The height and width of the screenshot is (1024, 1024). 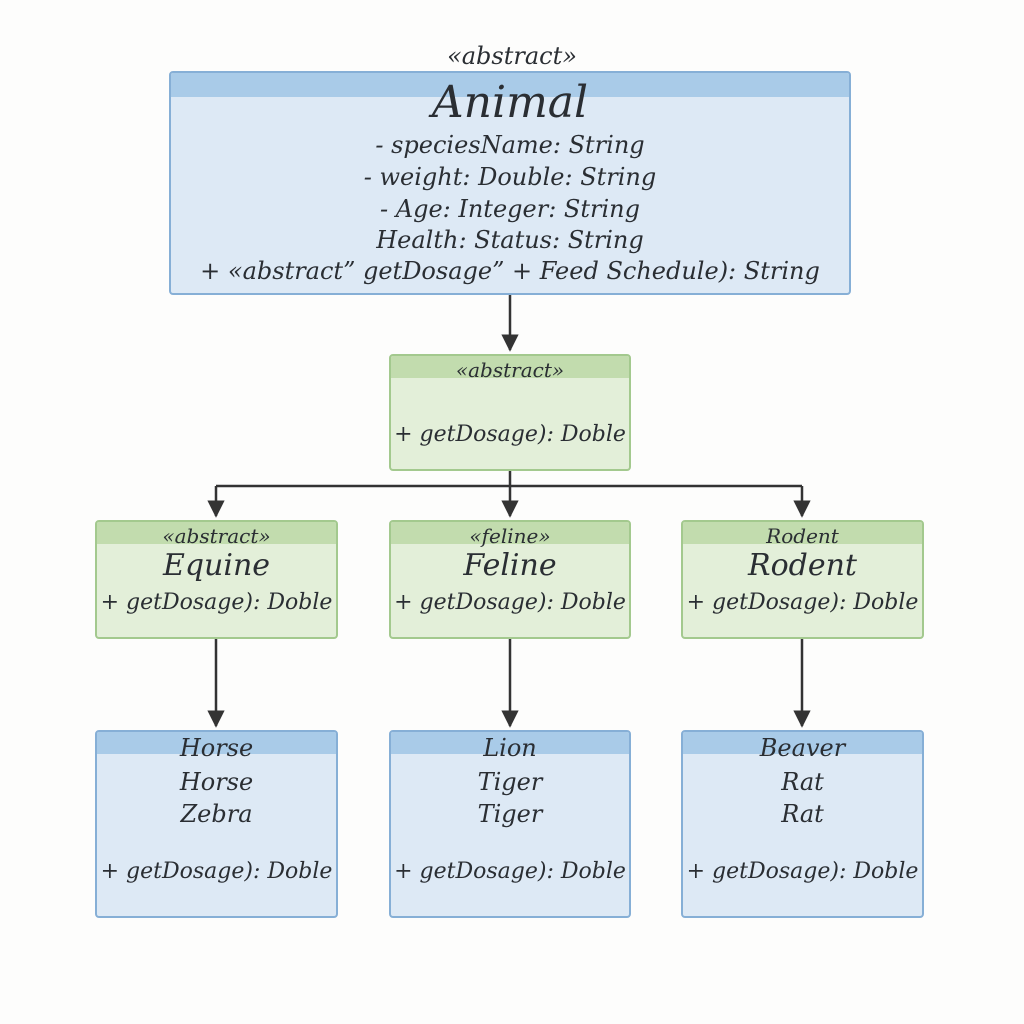 I want to click on class-feline: «feline» Feline + getDosage): Doble, so click(x=510, y=579).